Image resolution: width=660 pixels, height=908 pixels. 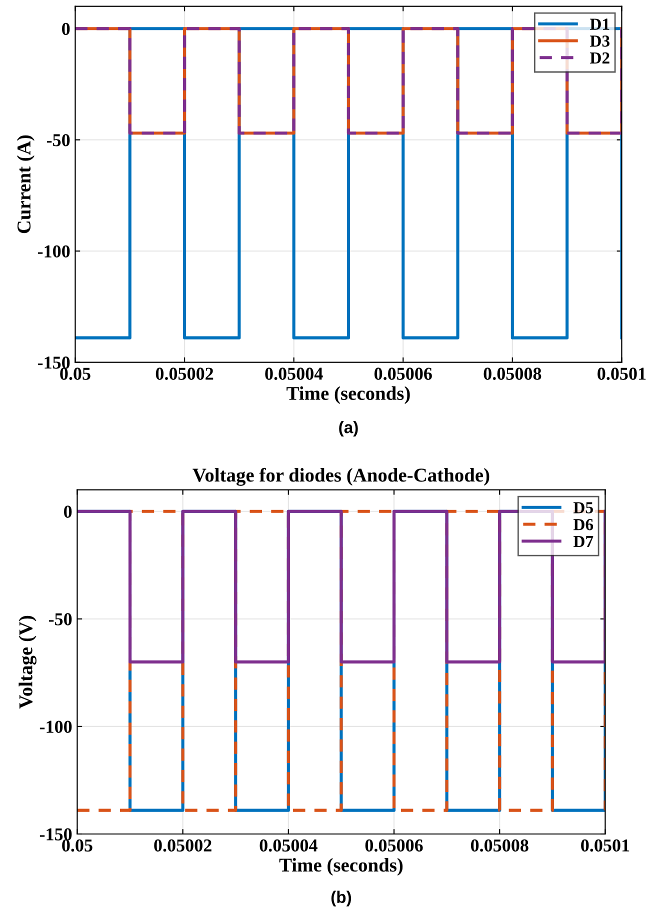 I want to click on legend-label: D5, so click(x=583, y=508).